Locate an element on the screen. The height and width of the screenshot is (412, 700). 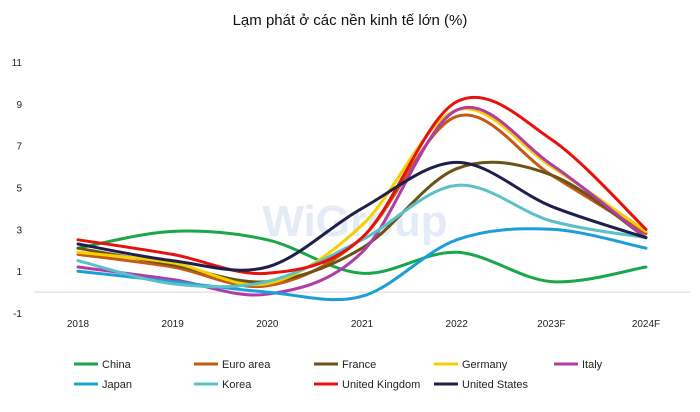
legend-item: Euro area is located at coordinates (232, 365).